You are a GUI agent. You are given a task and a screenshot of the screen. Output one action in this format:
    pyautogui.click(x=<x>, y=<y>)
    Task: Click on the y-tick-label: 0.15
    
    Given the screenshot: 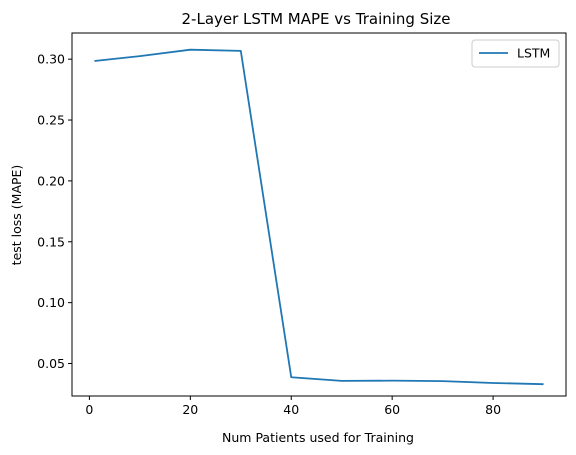 What is the action you would take?
    pyautogui.click(x=51, y=241)
    